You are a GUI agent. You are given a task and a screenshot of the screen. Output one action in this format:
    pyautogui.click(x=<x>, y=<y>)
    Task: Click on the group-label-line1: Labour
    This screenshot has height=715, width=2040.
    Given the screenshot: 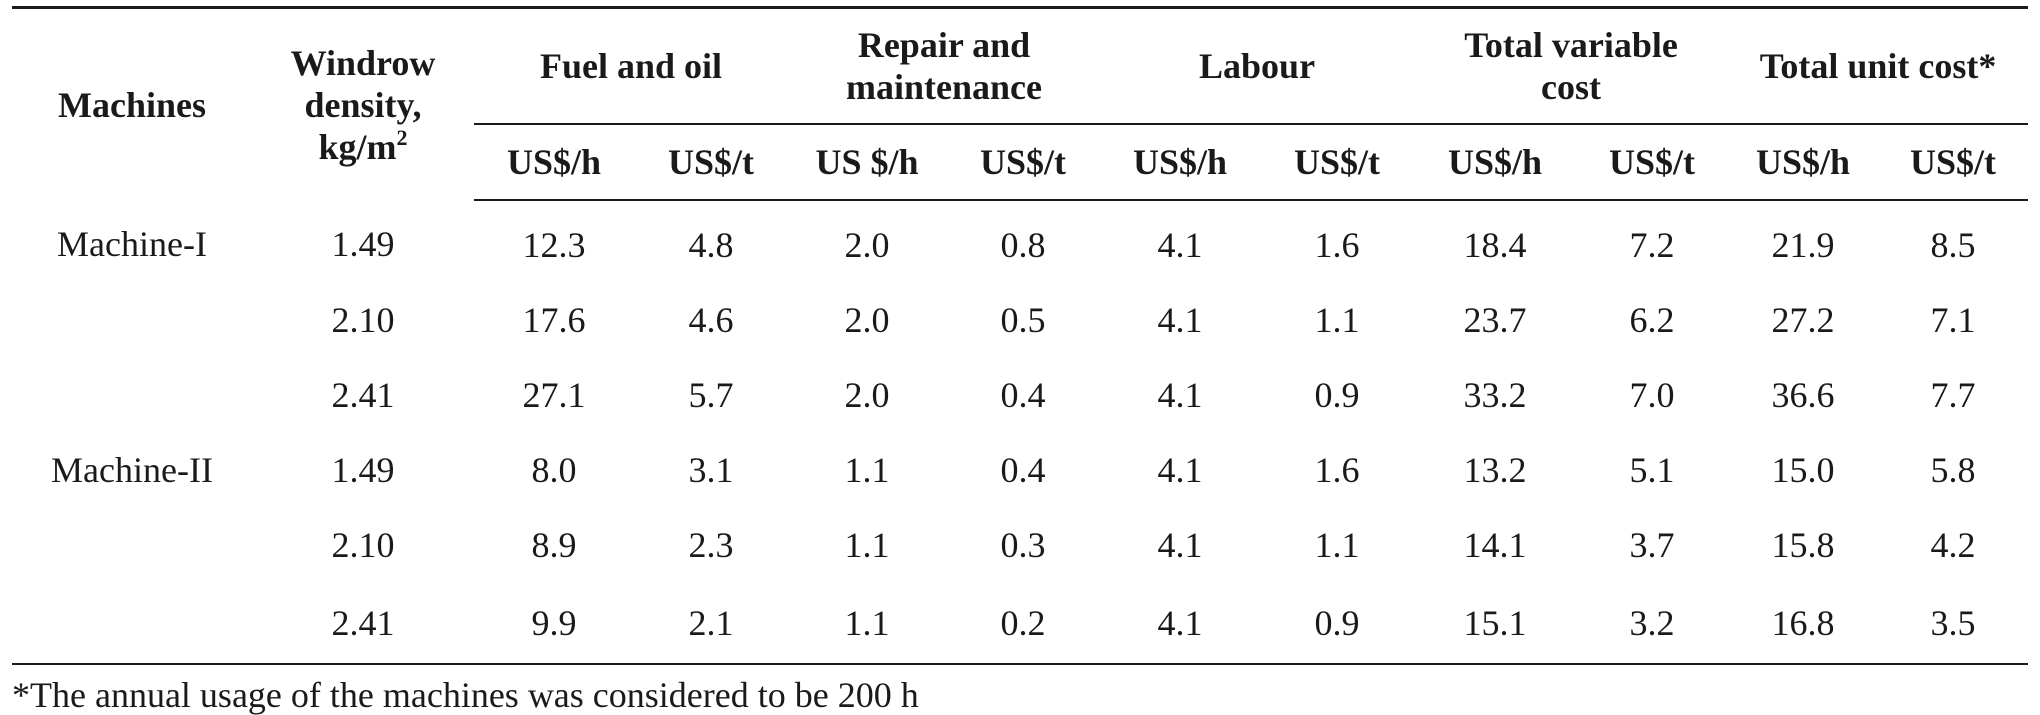 What is the action you would take?
    pyautogui.click(x=1257, y=66)
    